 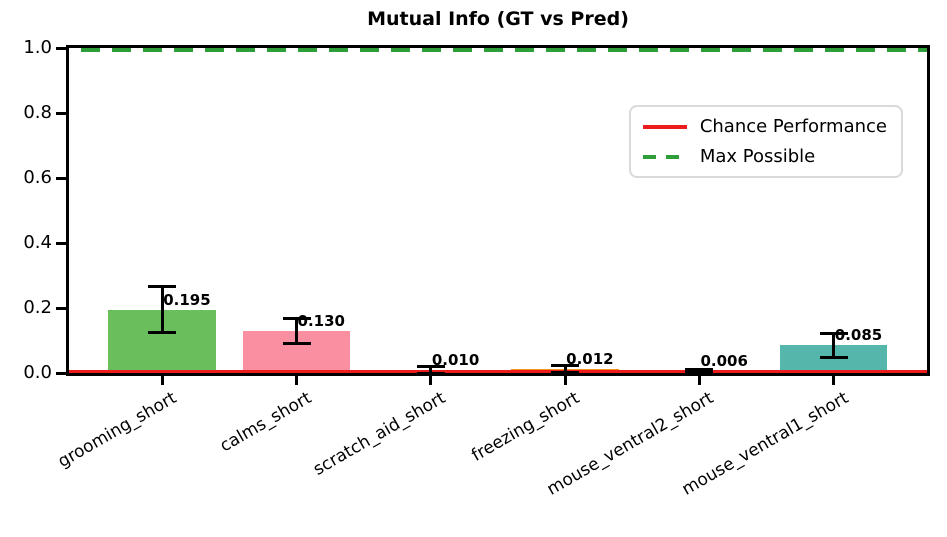 I want to click on y-tick-label: 0.8, so click(x=37, y=112).